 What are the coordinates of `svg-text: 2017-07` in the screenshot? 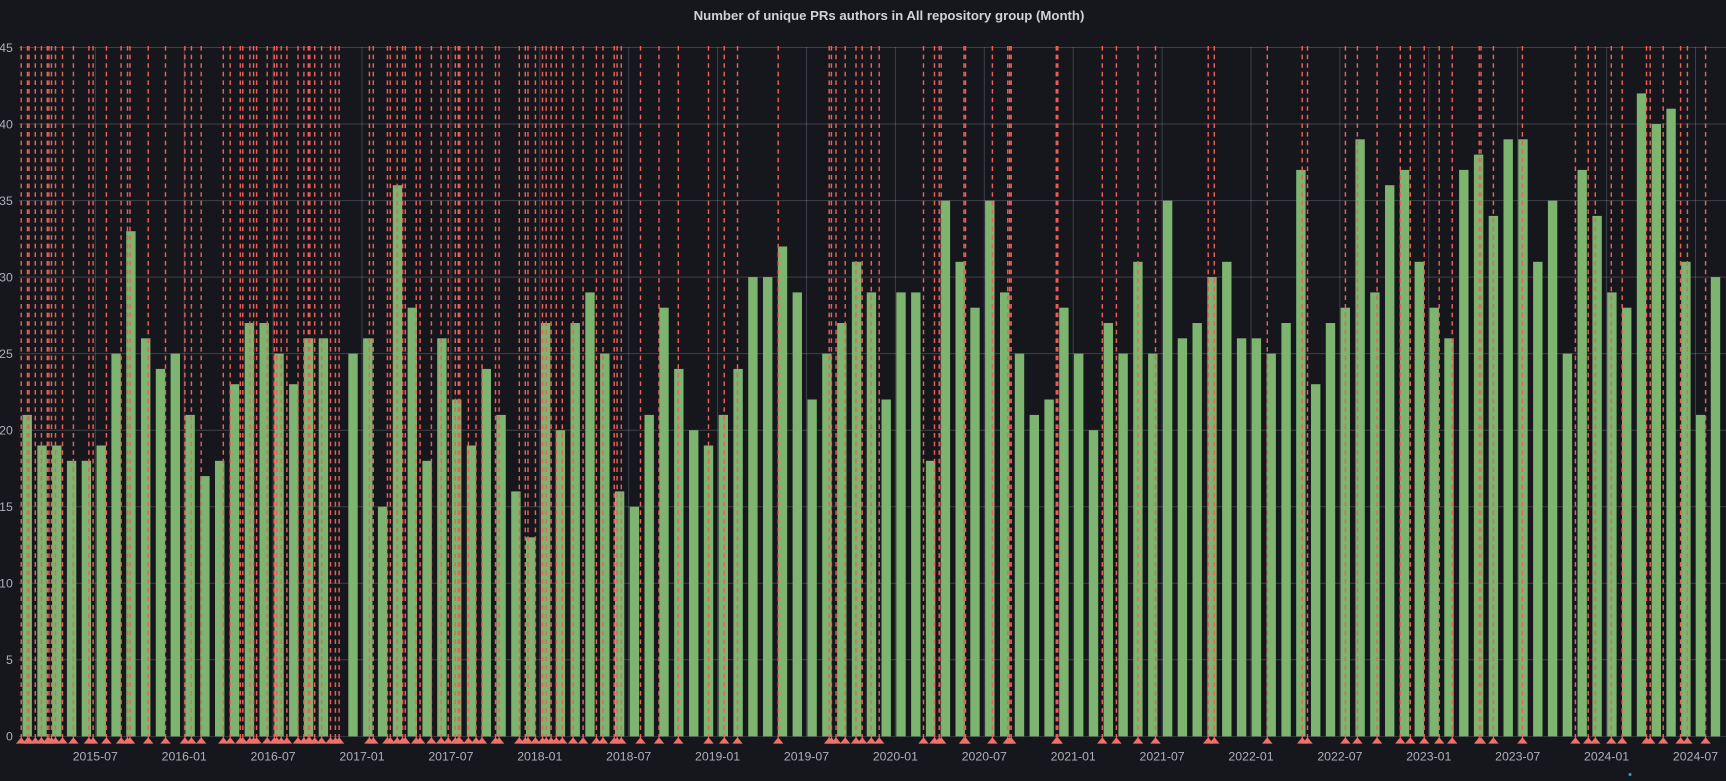 It's located at (450, 757).